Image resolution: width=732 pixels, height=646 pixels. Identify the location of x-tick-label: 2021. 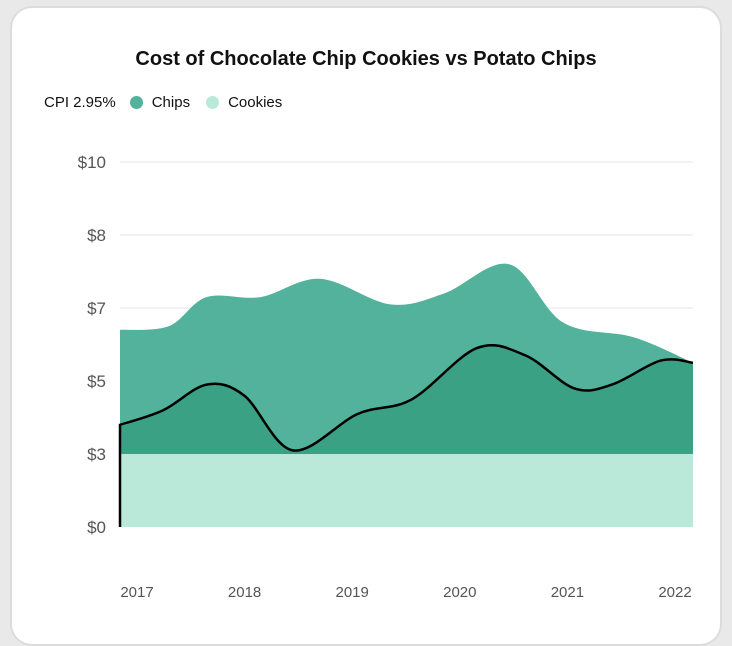
(567, 592).